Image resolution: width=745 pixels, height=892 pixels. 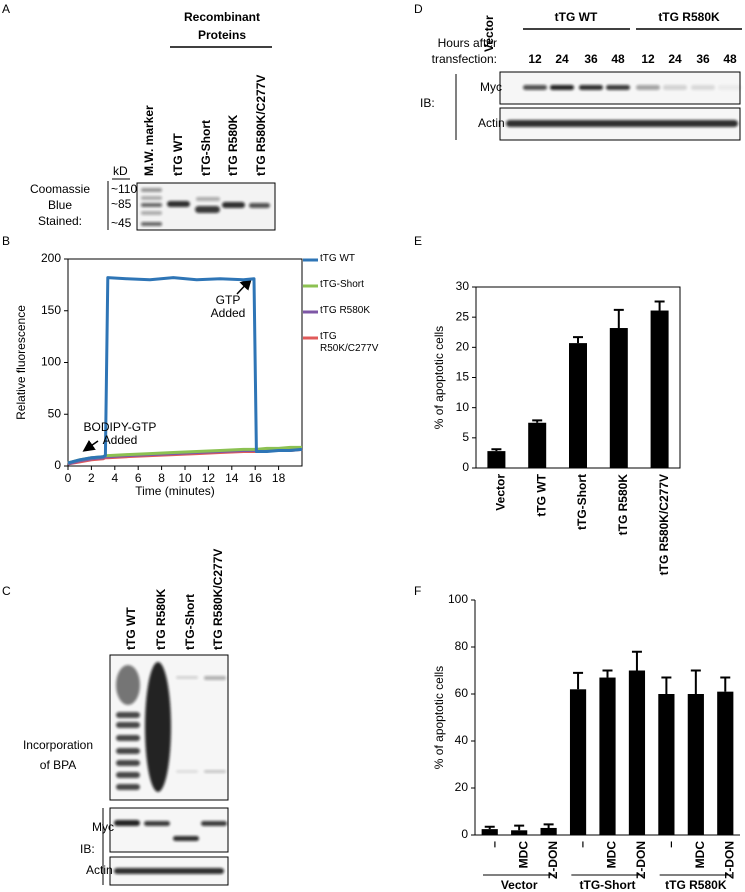 I want to click on panel-label: B, so click(x=6, y=241).